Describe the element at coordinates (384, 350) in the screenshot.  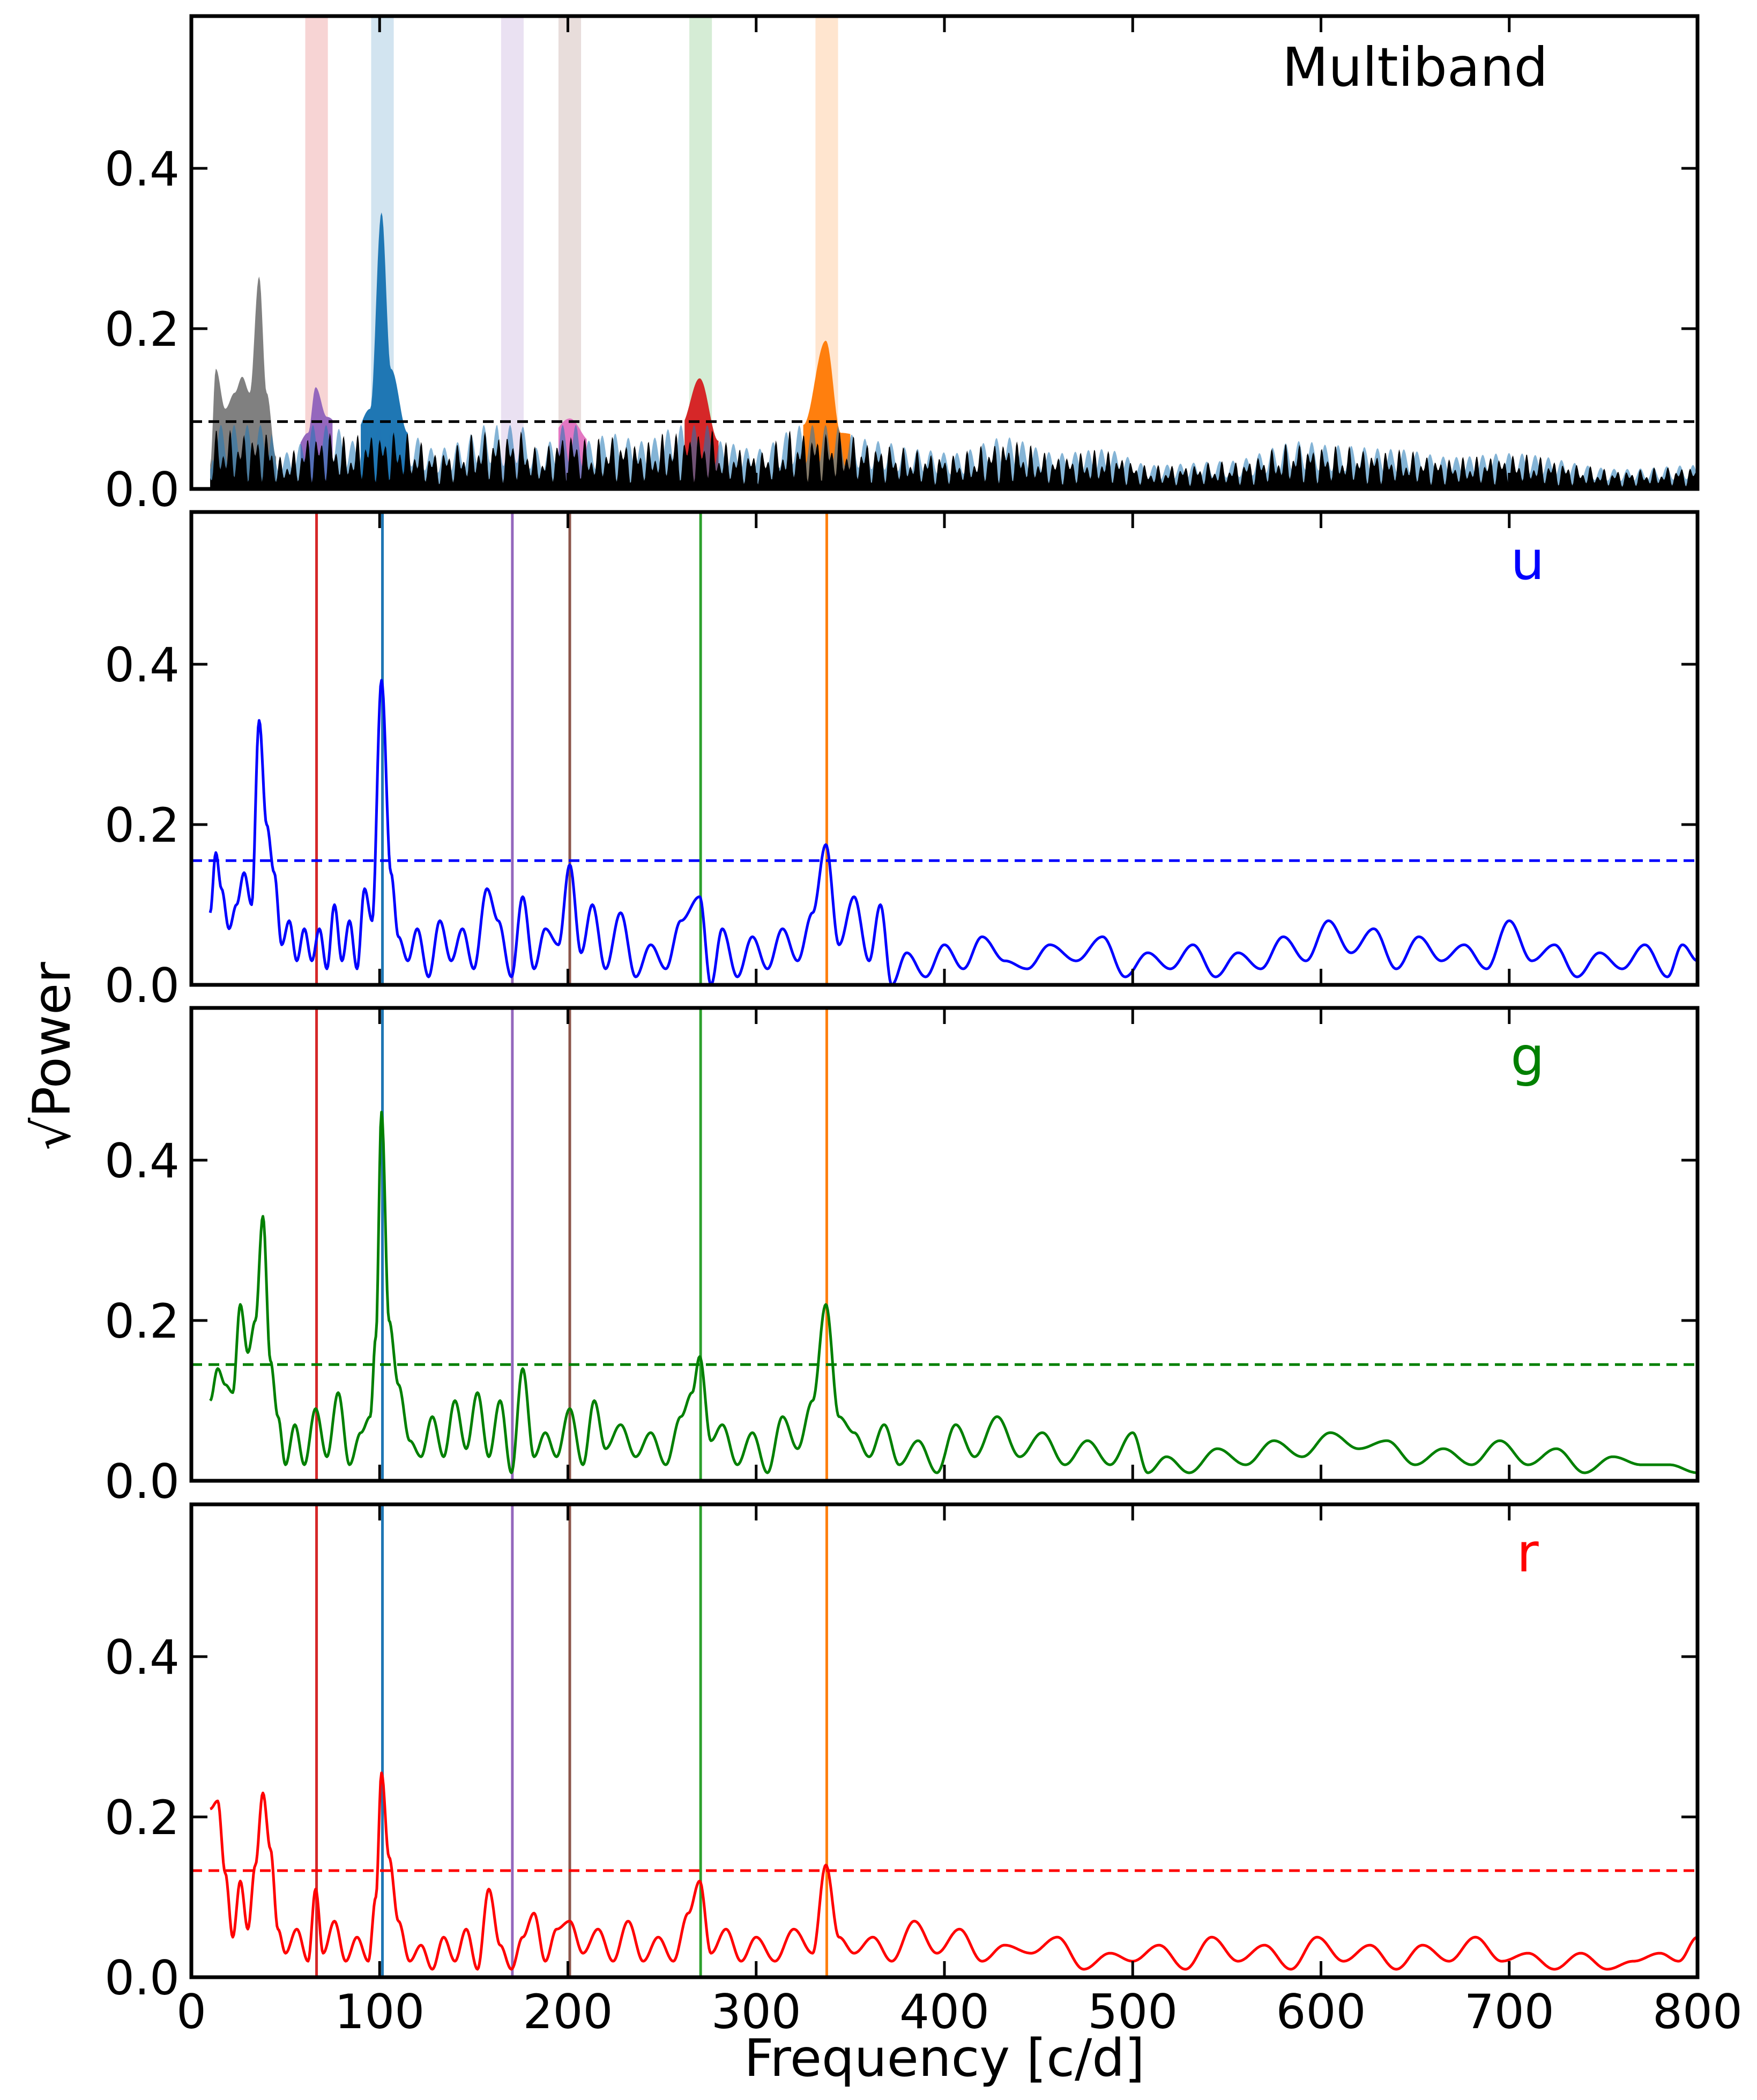
I see `band-power-fill` at that location.